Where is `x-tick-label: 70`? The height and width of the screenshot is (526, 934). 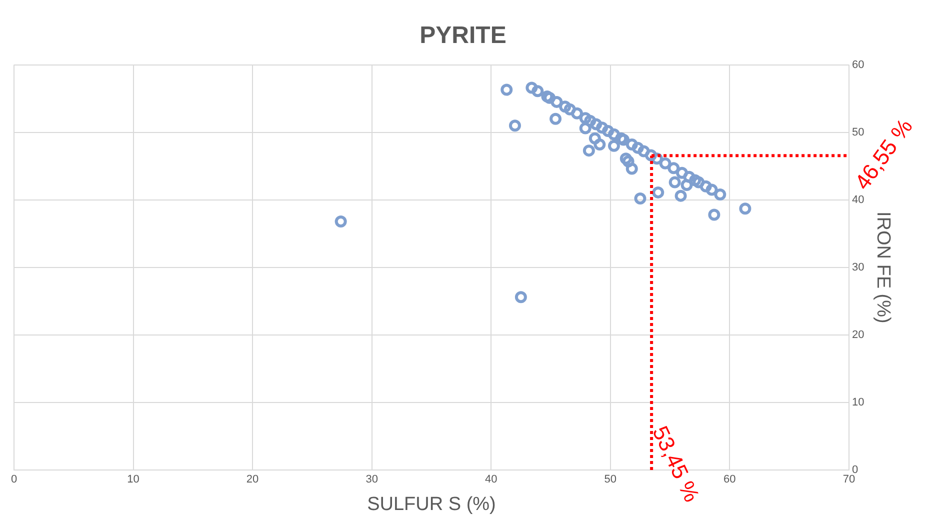 x-tick-label: 70 is located at coordinates (849, 480).